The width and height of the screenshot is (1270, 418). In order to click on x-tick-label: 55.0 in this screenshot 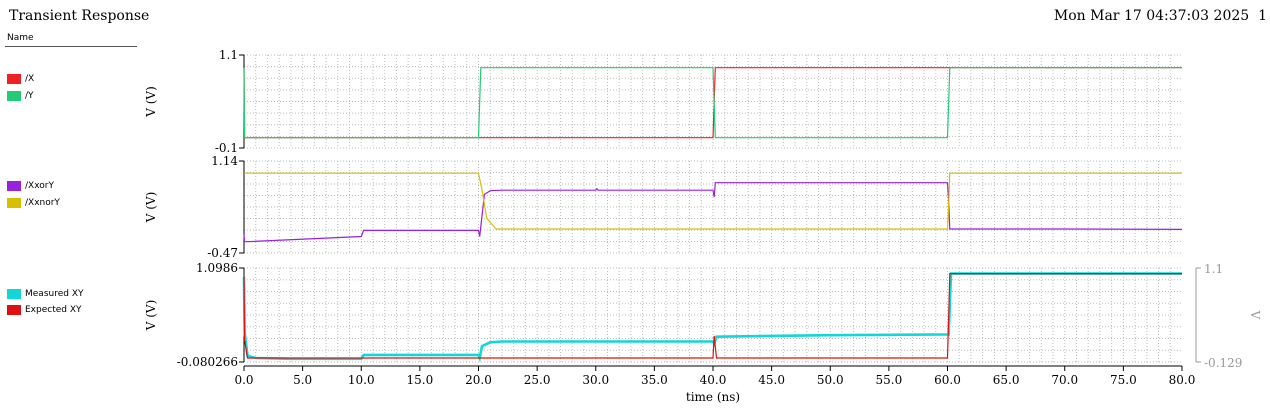, I will do `click(889, 380)`.